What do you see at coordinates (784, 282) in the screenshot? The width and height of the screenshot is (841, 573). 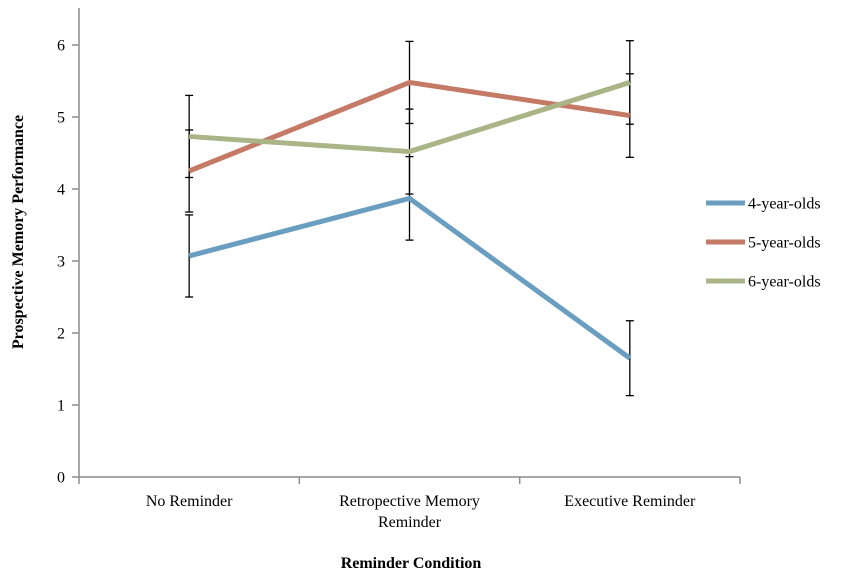 I see `legend-label: 6-year-olds` at bounding box center [784, 282].